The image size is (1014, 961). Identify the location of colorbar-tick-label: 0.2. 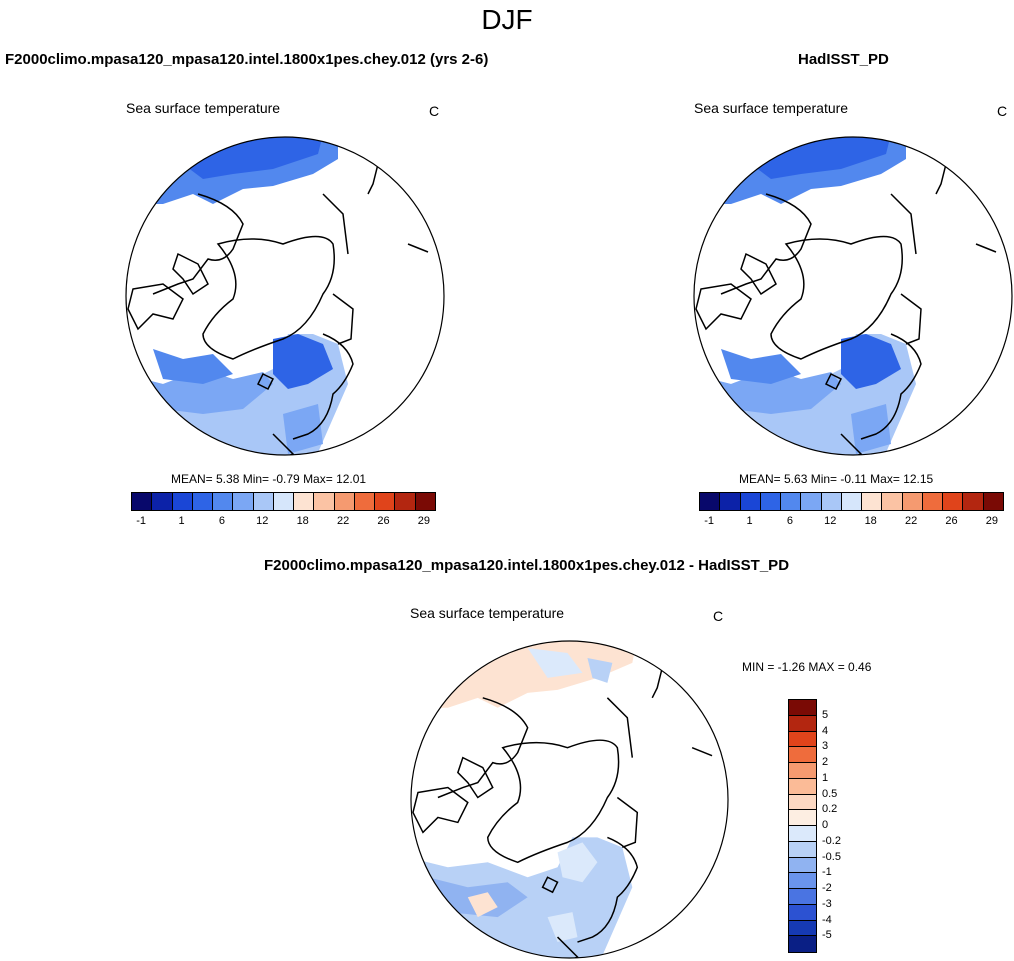
(830, 809).